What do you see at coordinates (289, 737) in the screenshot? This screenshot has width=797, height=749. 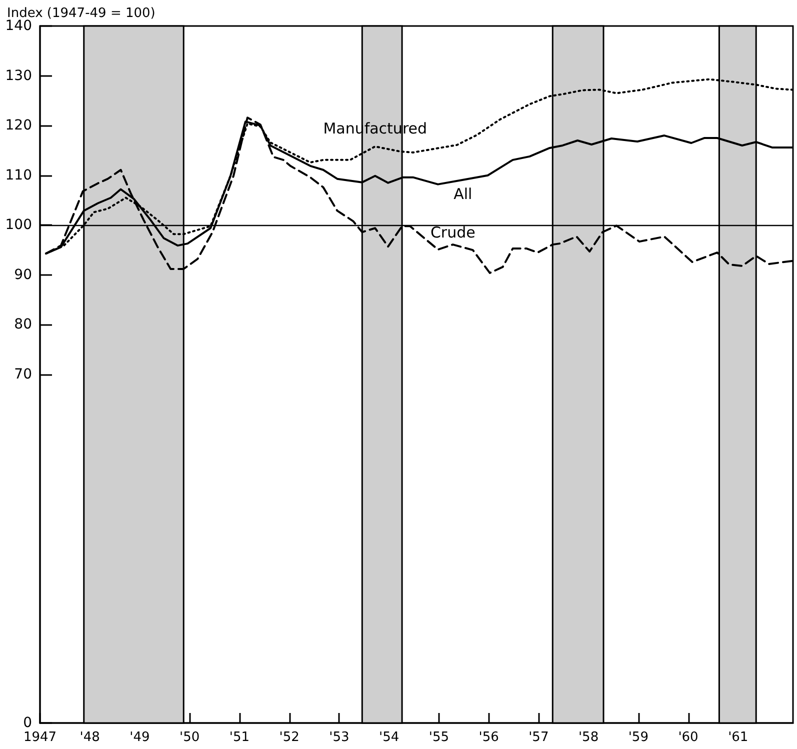 I see `x-tick-label: '52` at bounding box center [289, 737].